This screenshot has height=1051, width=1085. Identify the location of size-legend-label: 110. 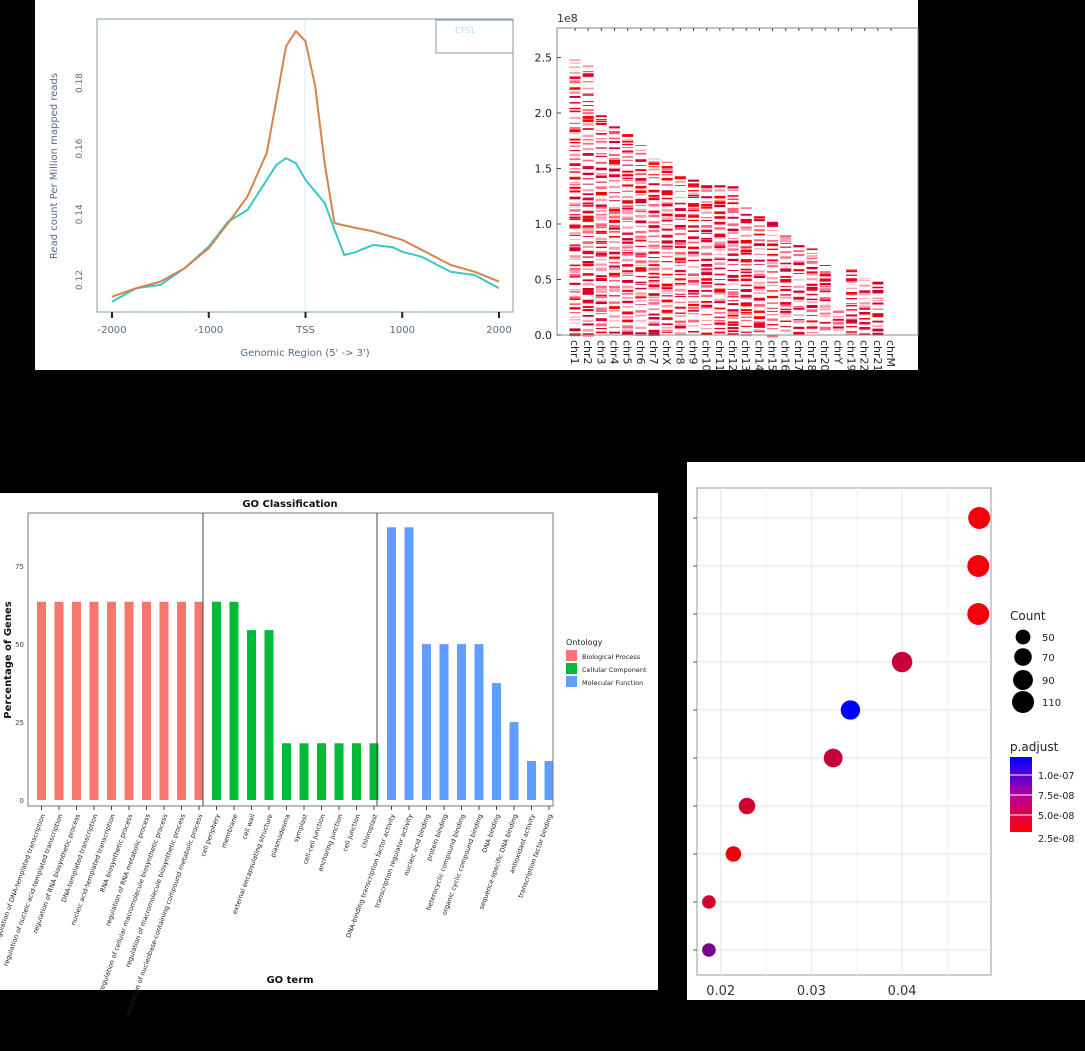
(1051, 703).